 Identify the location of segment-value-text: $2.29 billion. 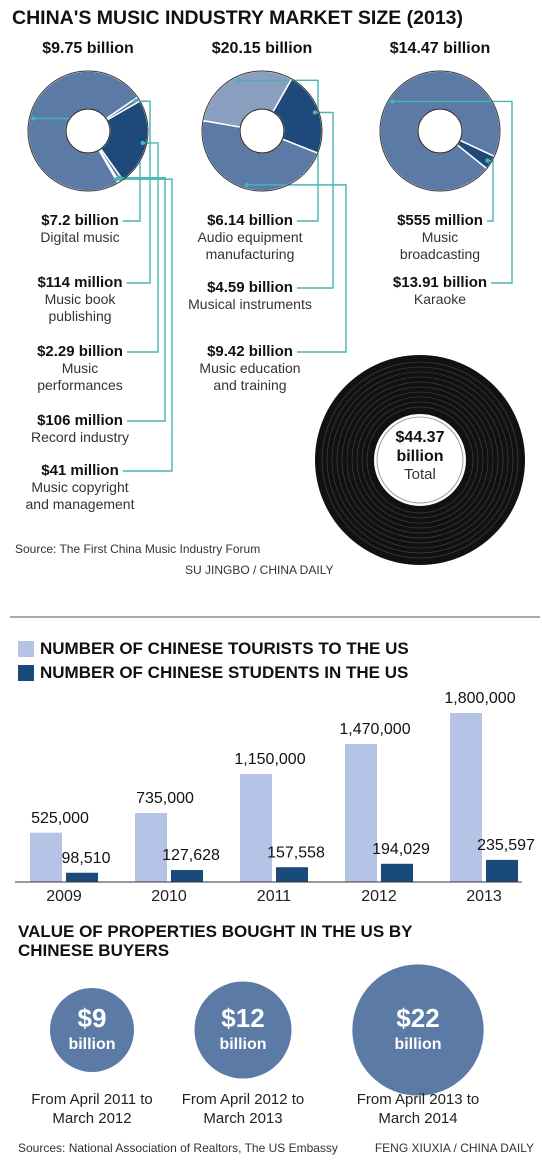
(80, 351).